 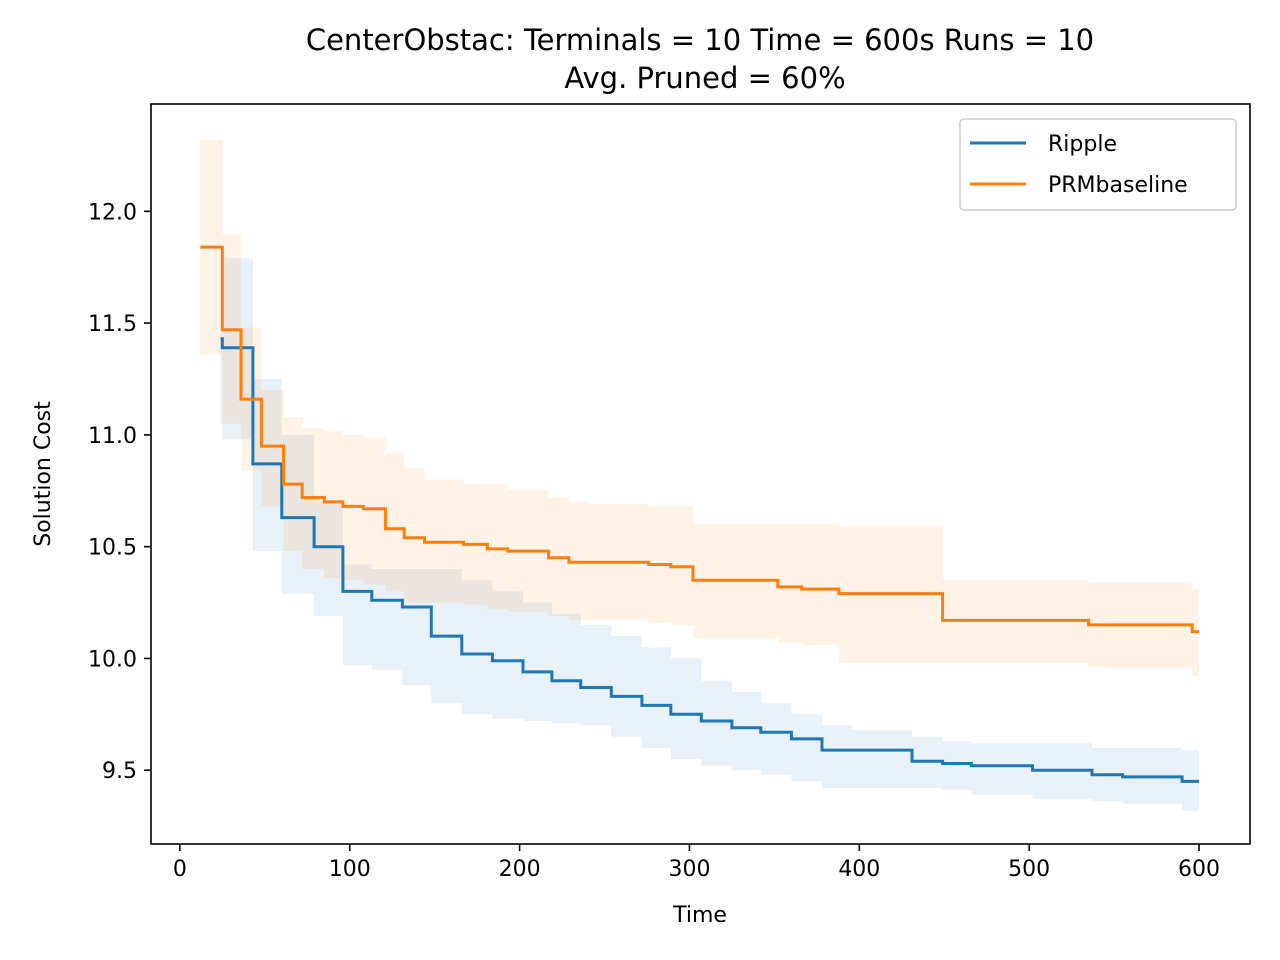 What do you see at coordinates (689, 869) in the screenshot?
I see `x-tick-label: 300` at bounding box center [689, 869].